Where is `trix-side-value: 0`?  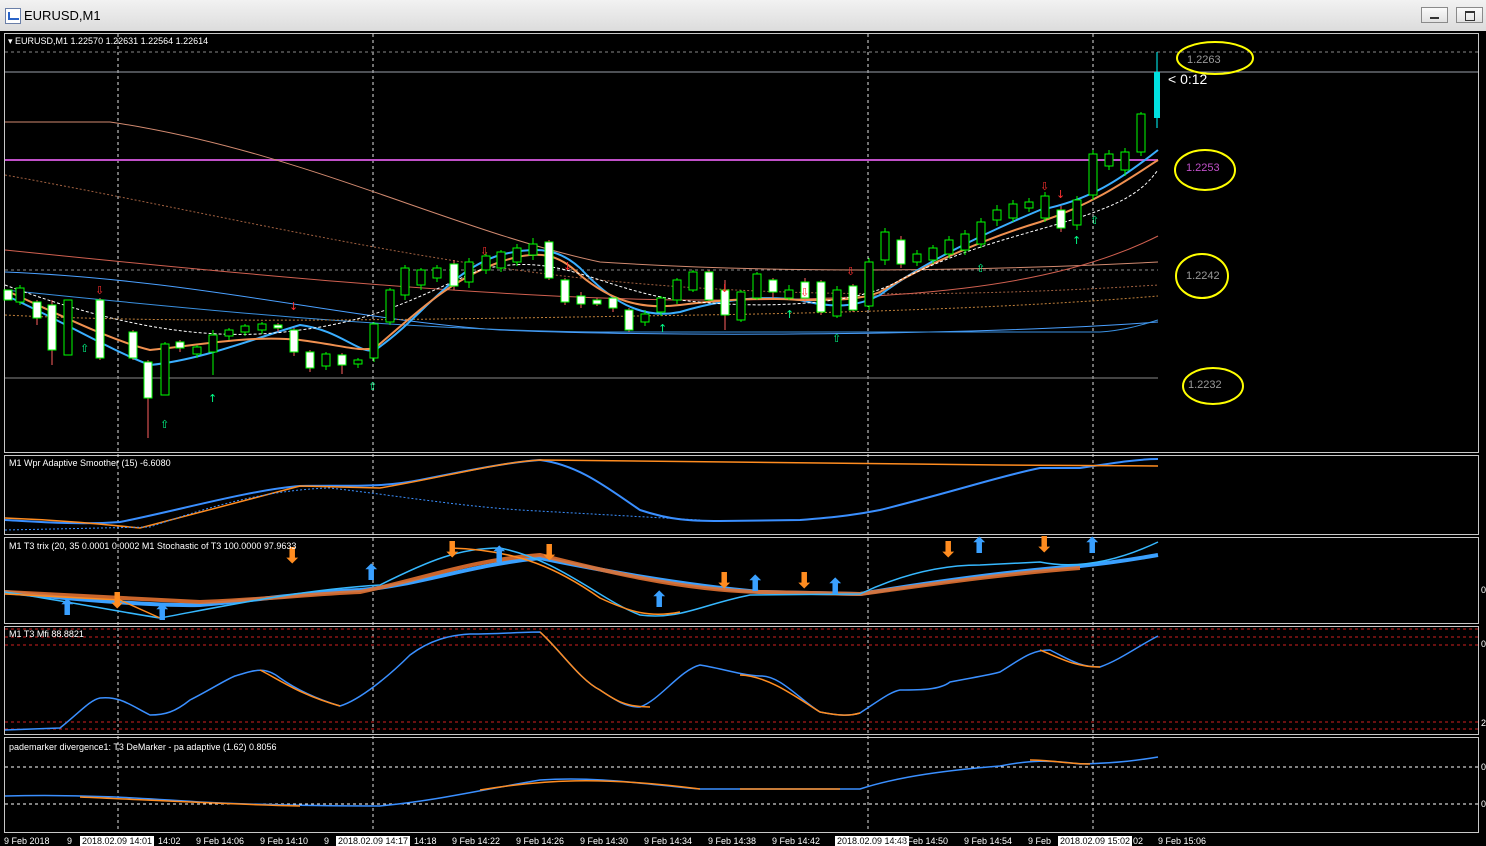 trix-side-value: 0 is located at coordinates (1483, 590).